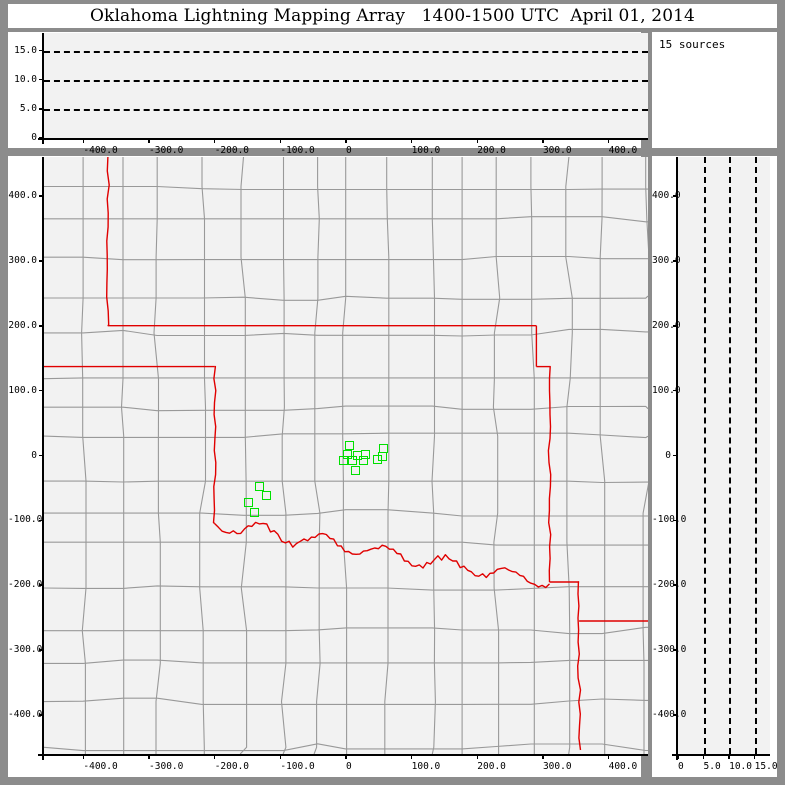 The width and height of the screenshot is (785, 785). I want to click on time-height-plot-area, so click(346, 85).